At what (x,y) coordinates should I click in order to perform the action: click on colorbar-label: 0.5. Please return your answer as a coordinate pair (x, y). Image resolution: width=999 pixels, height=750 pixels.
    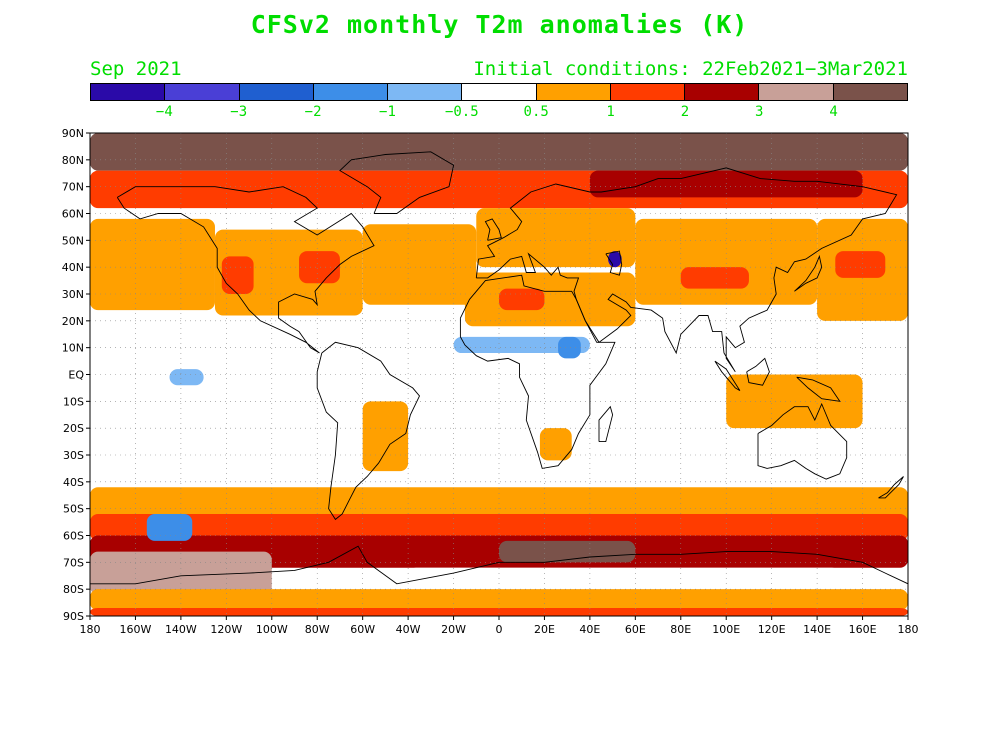
    Looking at the image, I should click on (536, 112).